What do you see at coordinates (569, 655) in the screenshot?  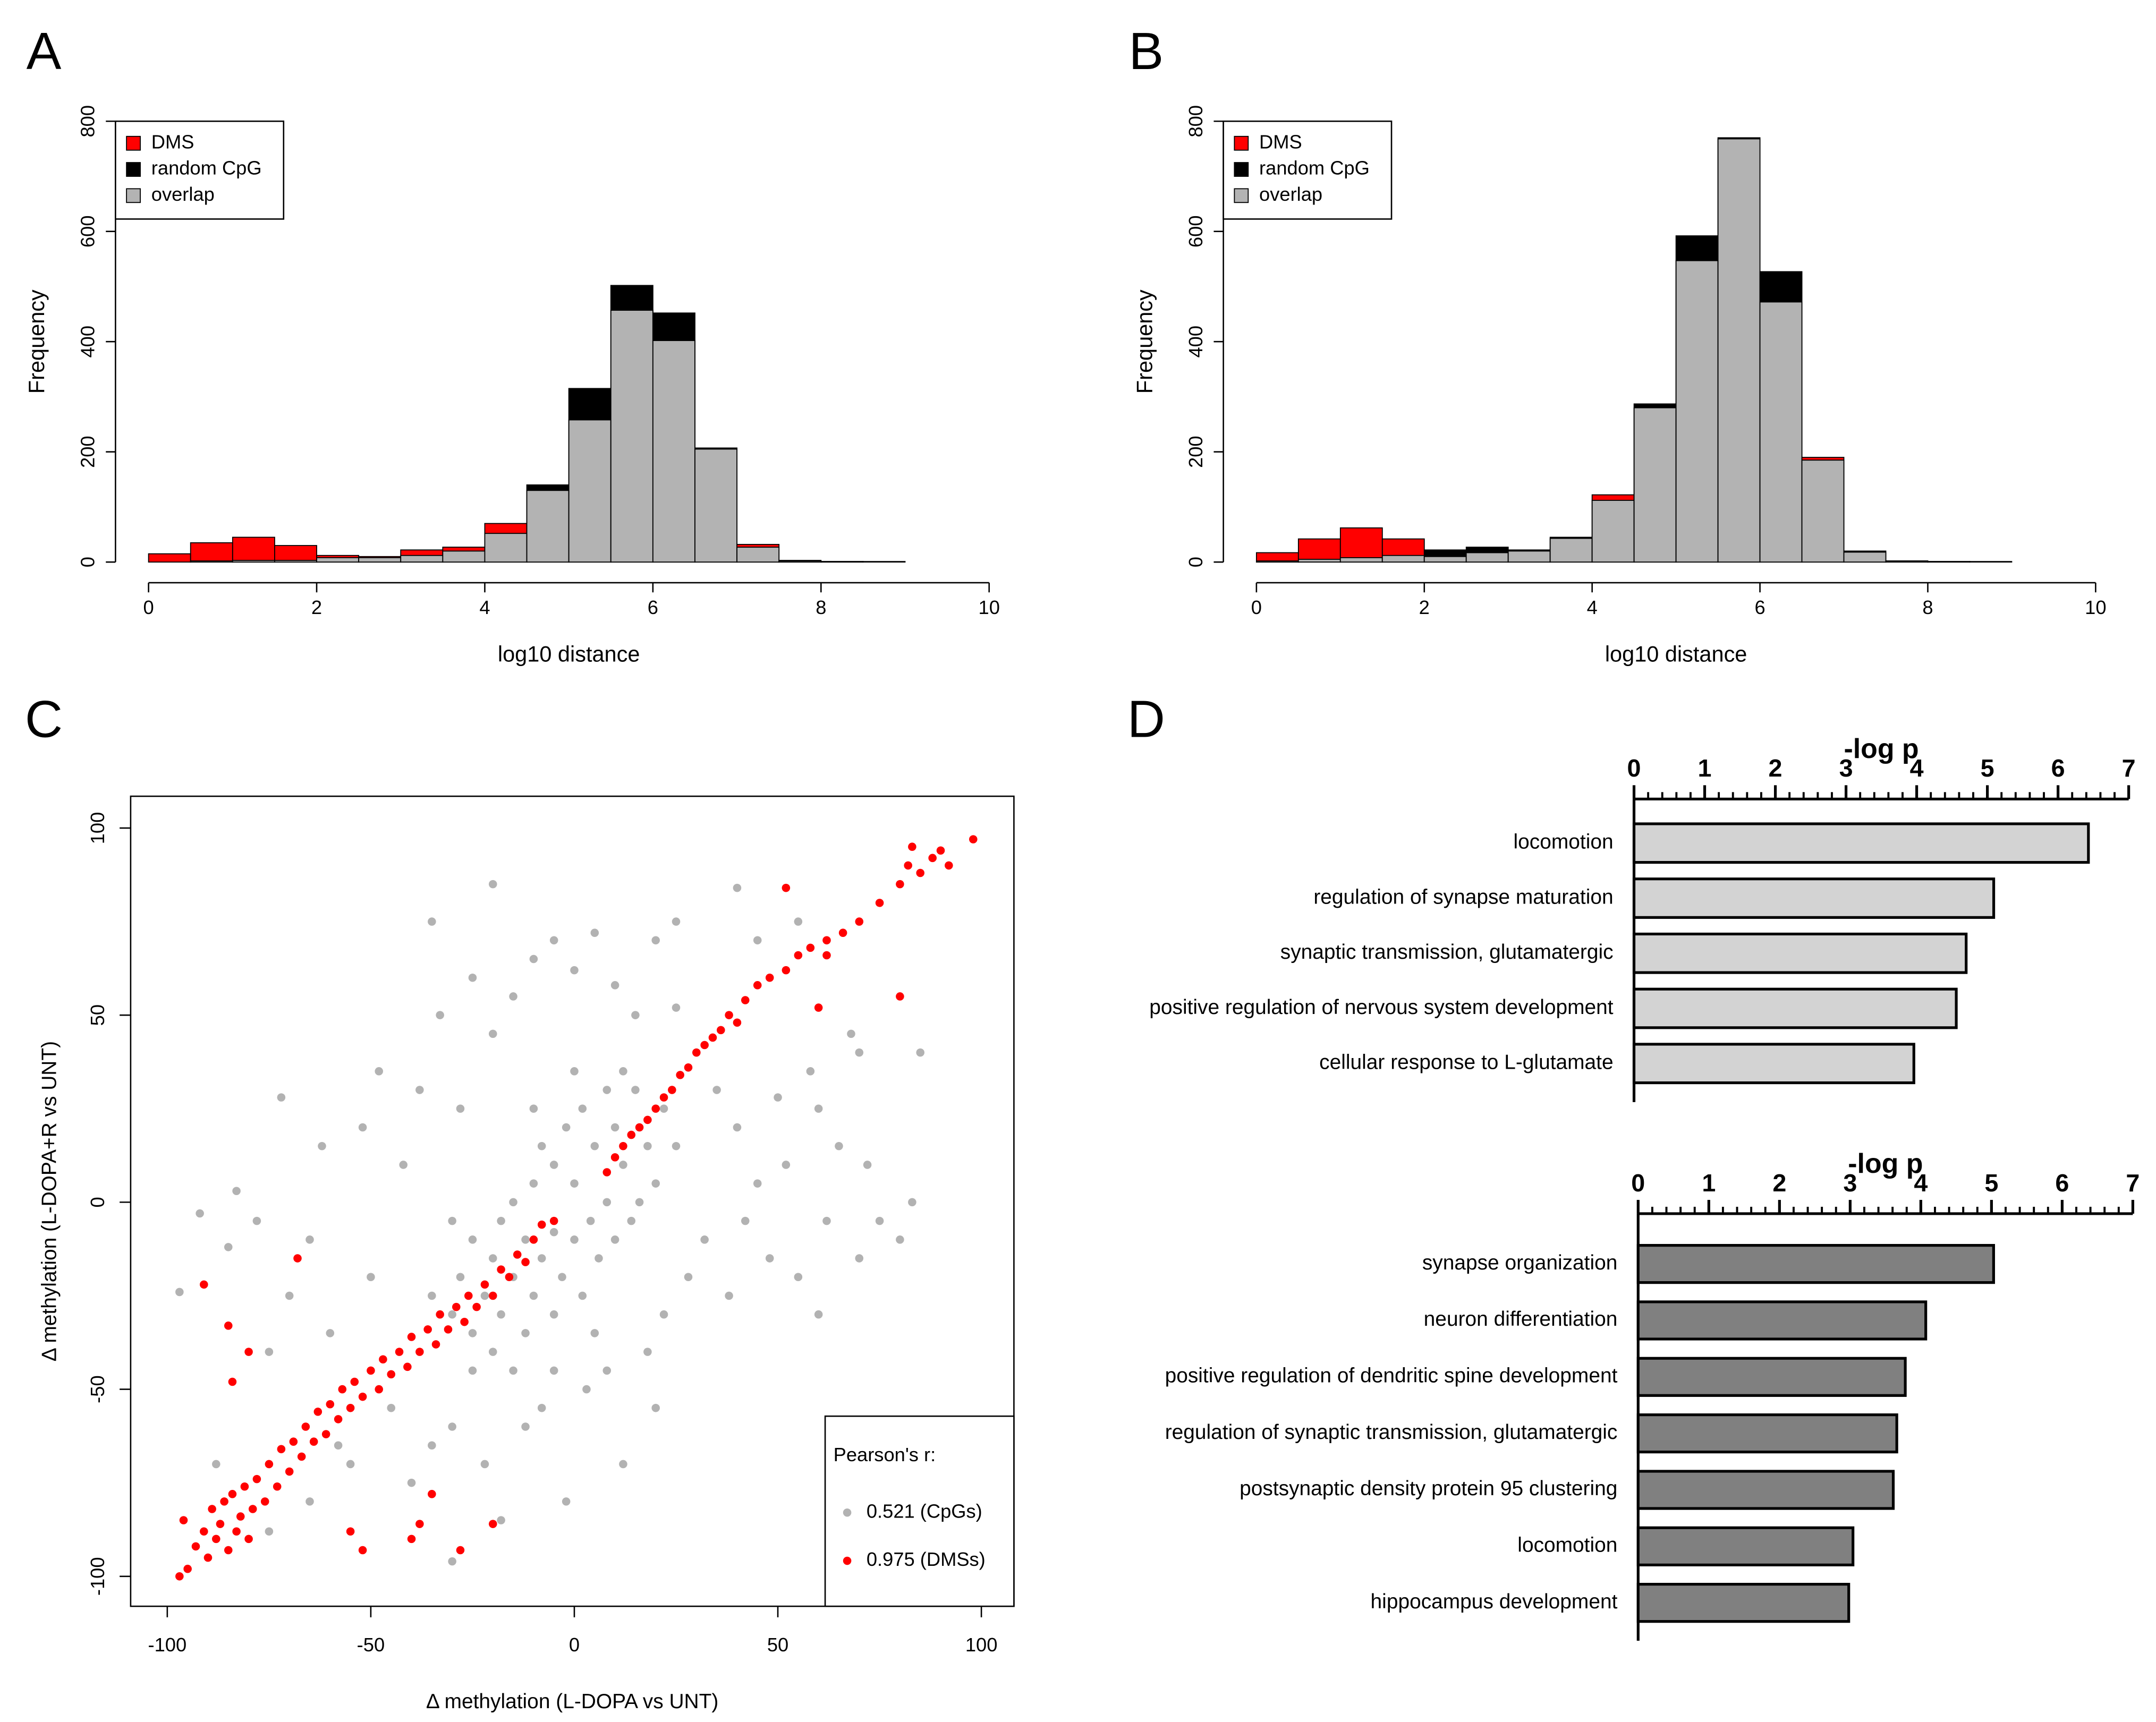 I see `x-axis-label: log10 distance` at bounding box center [569, 655].